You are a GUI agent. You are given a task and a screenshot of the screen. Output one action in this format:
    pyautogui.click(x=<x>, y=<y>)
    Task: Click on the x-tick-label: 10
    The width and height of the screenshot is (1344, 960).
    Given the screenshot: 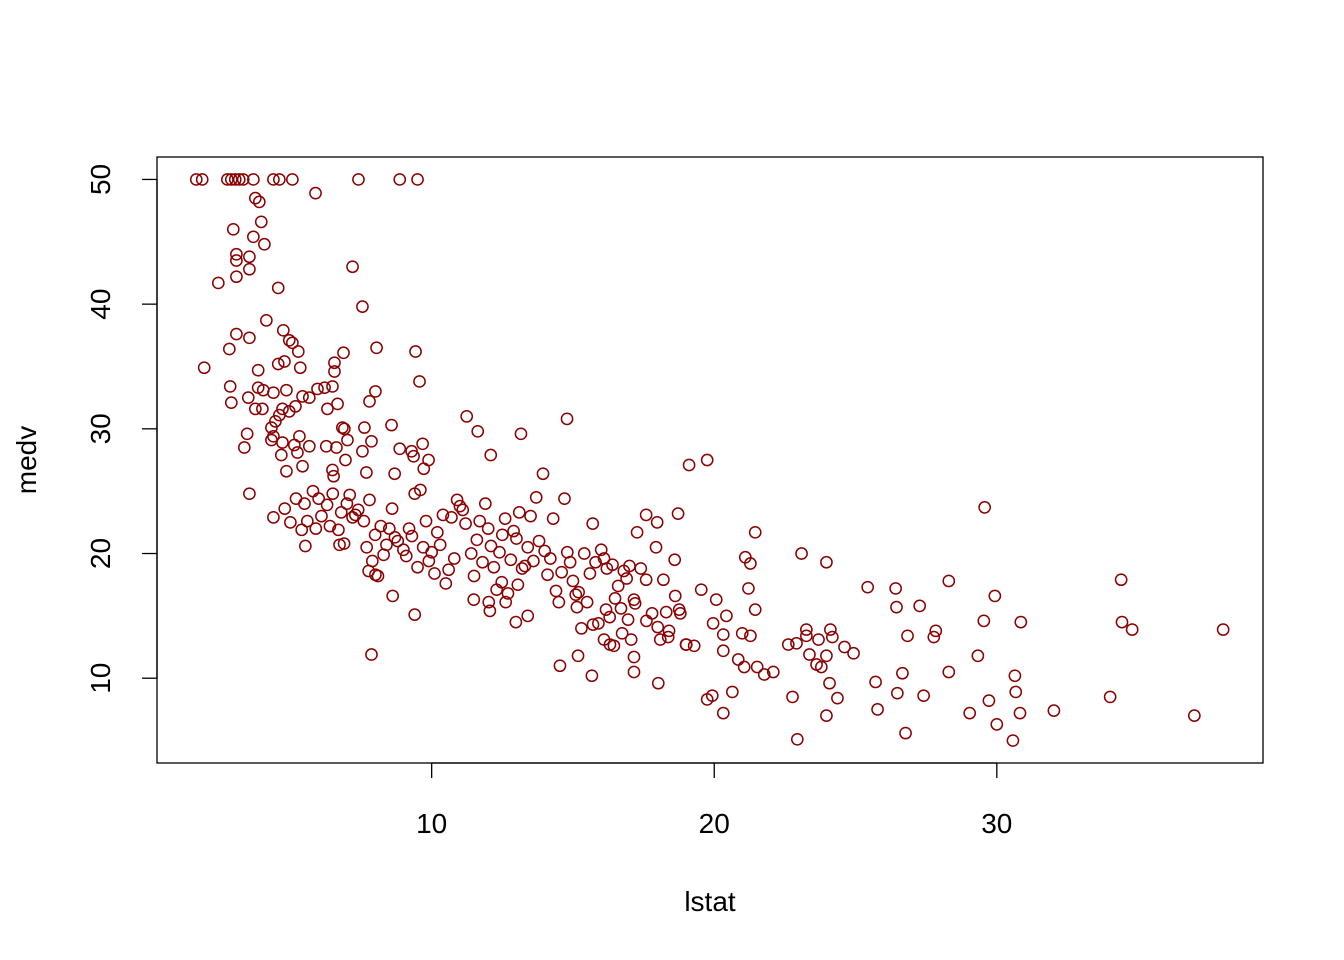 What is the action you would take?
    pyautogui.click(x=431, y=823)
    